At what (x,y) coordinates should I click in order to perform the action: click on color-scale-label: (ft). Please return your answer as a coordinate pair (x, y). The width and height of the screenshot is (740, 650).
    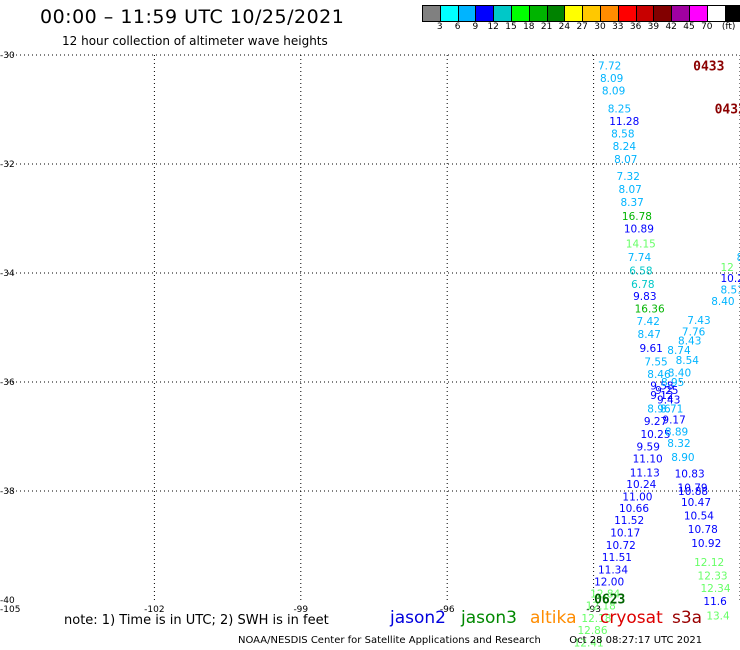
    Looking at the image, I should click on (728, 27).